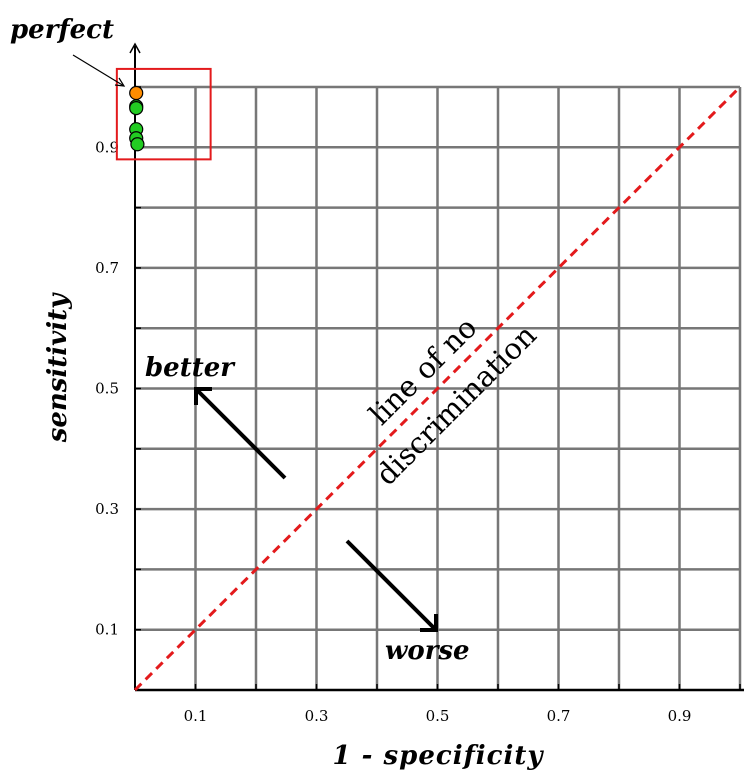  I want to click on y-tick-label: 0.9, so click(107, 147).